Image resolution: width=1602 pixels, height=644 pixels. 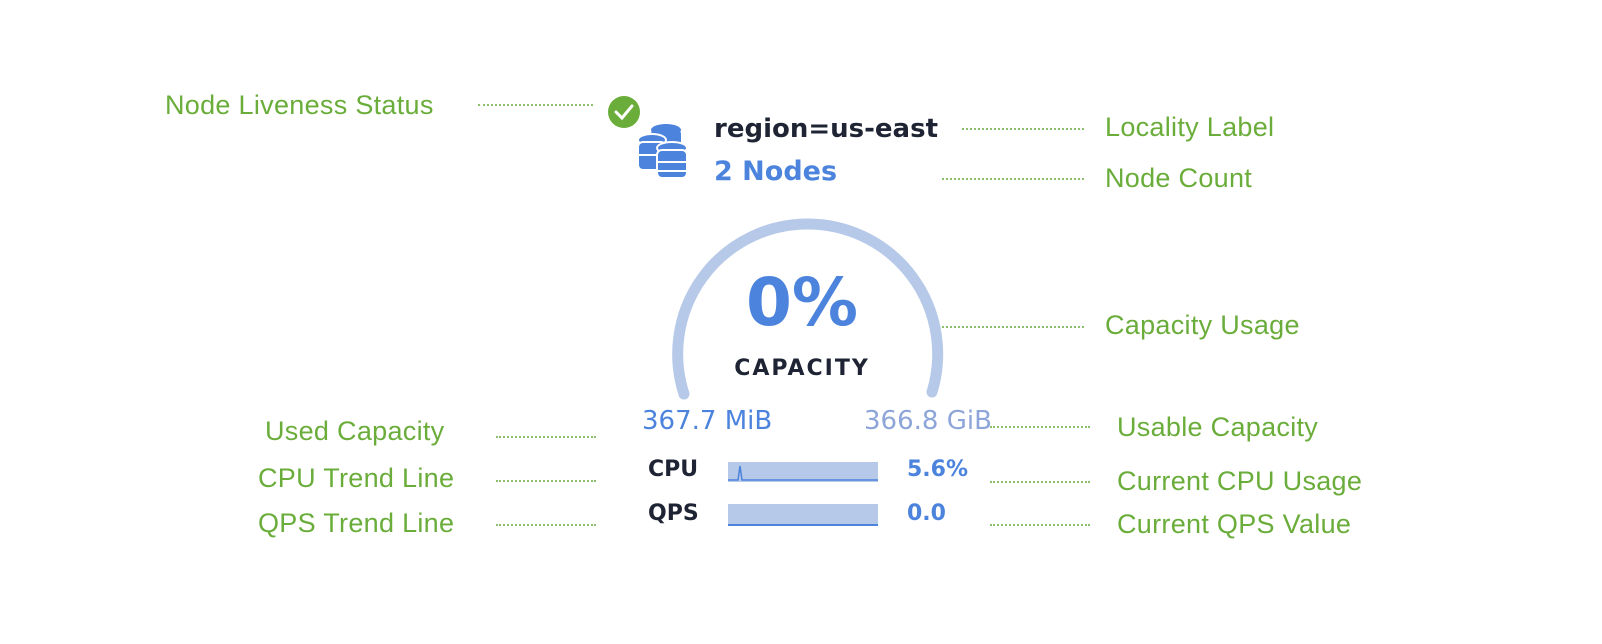 I want to click on qps-trend-line, so click(x=803, y=515).